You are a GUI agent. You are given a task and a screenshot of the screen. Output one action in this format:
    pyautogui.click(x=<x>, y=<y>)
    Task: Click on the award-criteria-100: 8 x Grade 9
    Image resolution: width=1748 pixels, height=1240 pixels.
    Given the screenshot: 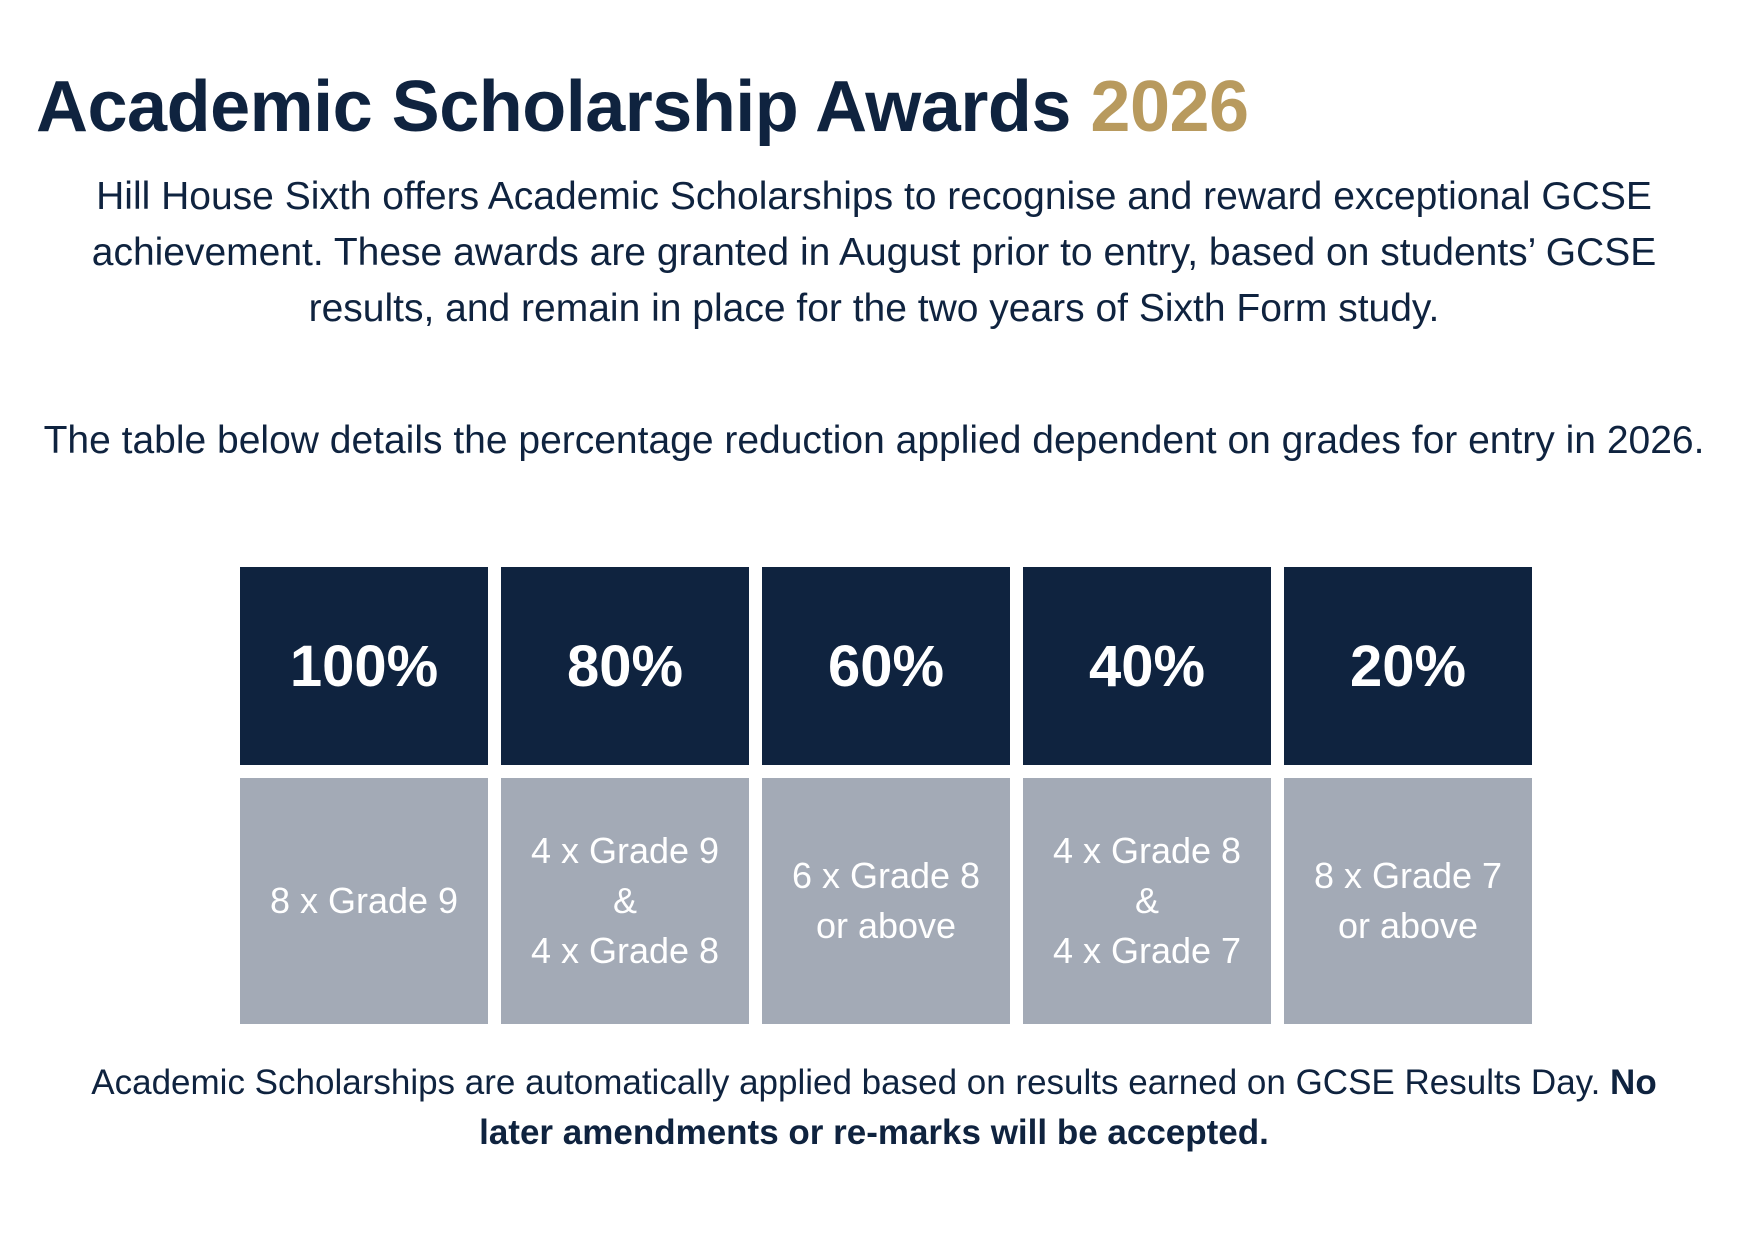 What is the action you would take?
    pyautogui.click(x=364, y=901)
    